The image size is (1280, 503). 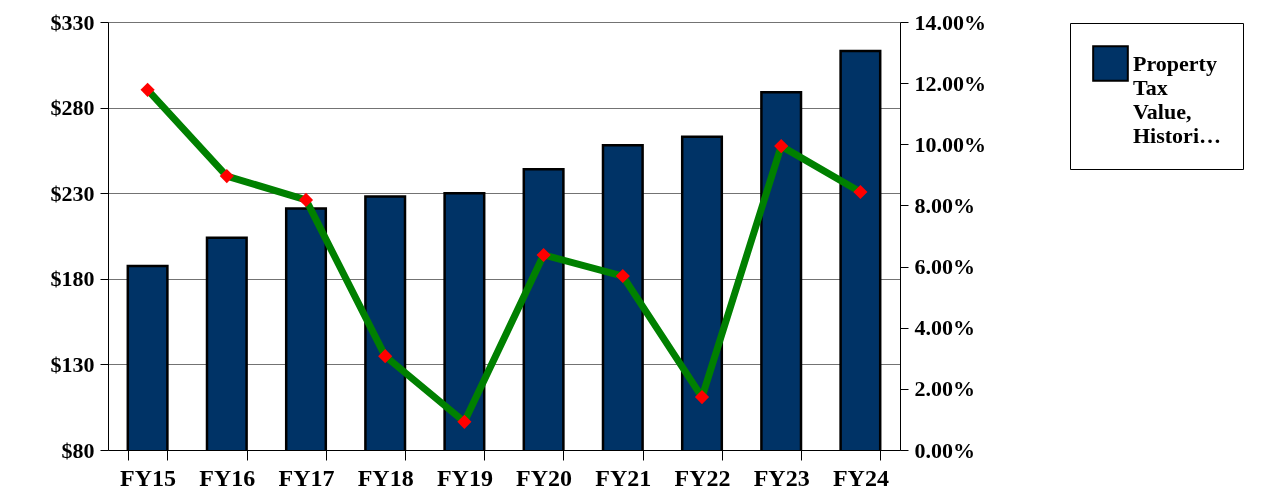 I want to click on y2-tick-label: 8.00%, so click(x=944, y=205).